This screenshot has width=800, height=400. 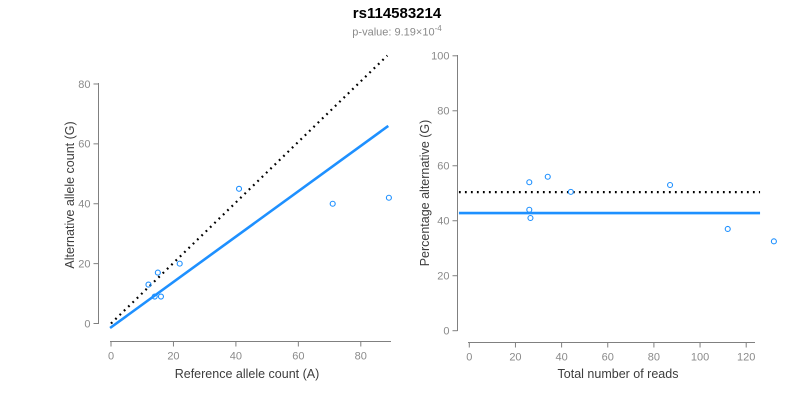 What do you see at coordinates (397, 13) in the screenshot?
I see `figure-title: rs114583214` at bounding box center [397, 13].